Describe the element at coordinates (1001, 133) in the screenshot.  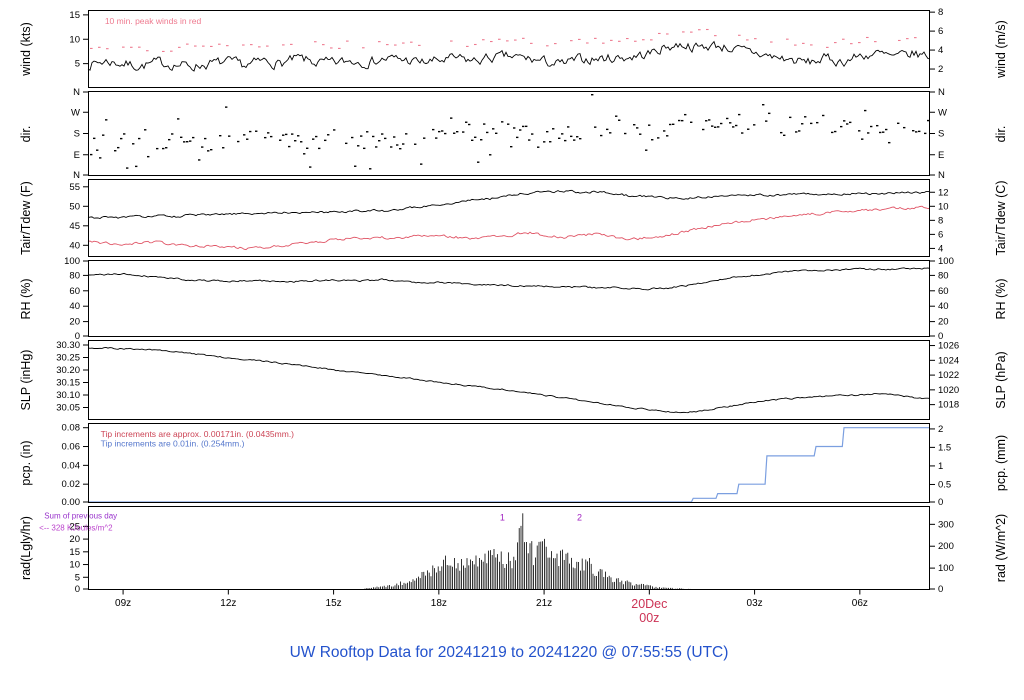
I see `axis-label-right-dir: dir.` at that location.